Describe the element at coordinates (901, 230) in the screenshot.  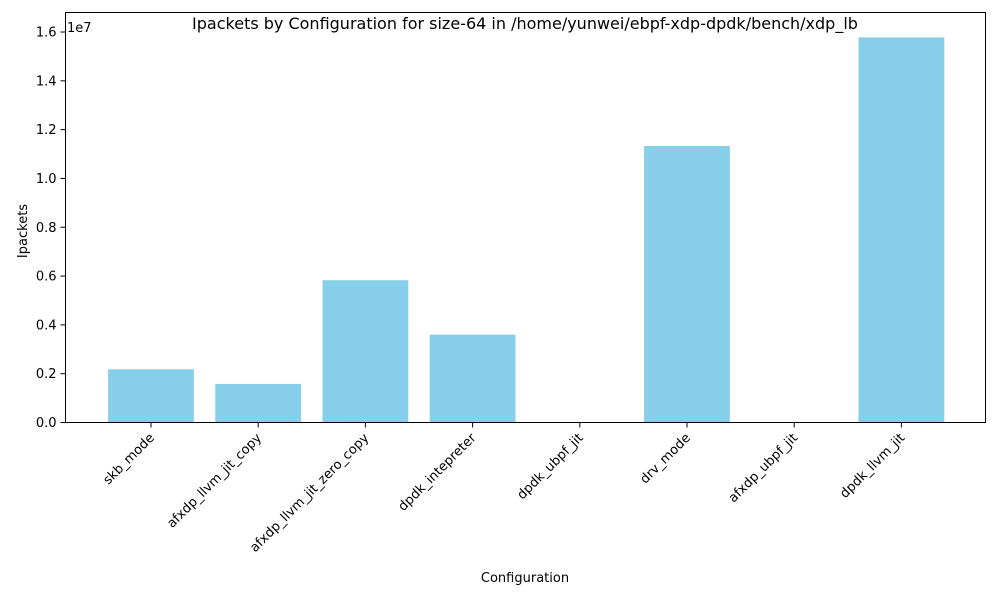
I see `bar-dpdk_llvm_jit` at that location.